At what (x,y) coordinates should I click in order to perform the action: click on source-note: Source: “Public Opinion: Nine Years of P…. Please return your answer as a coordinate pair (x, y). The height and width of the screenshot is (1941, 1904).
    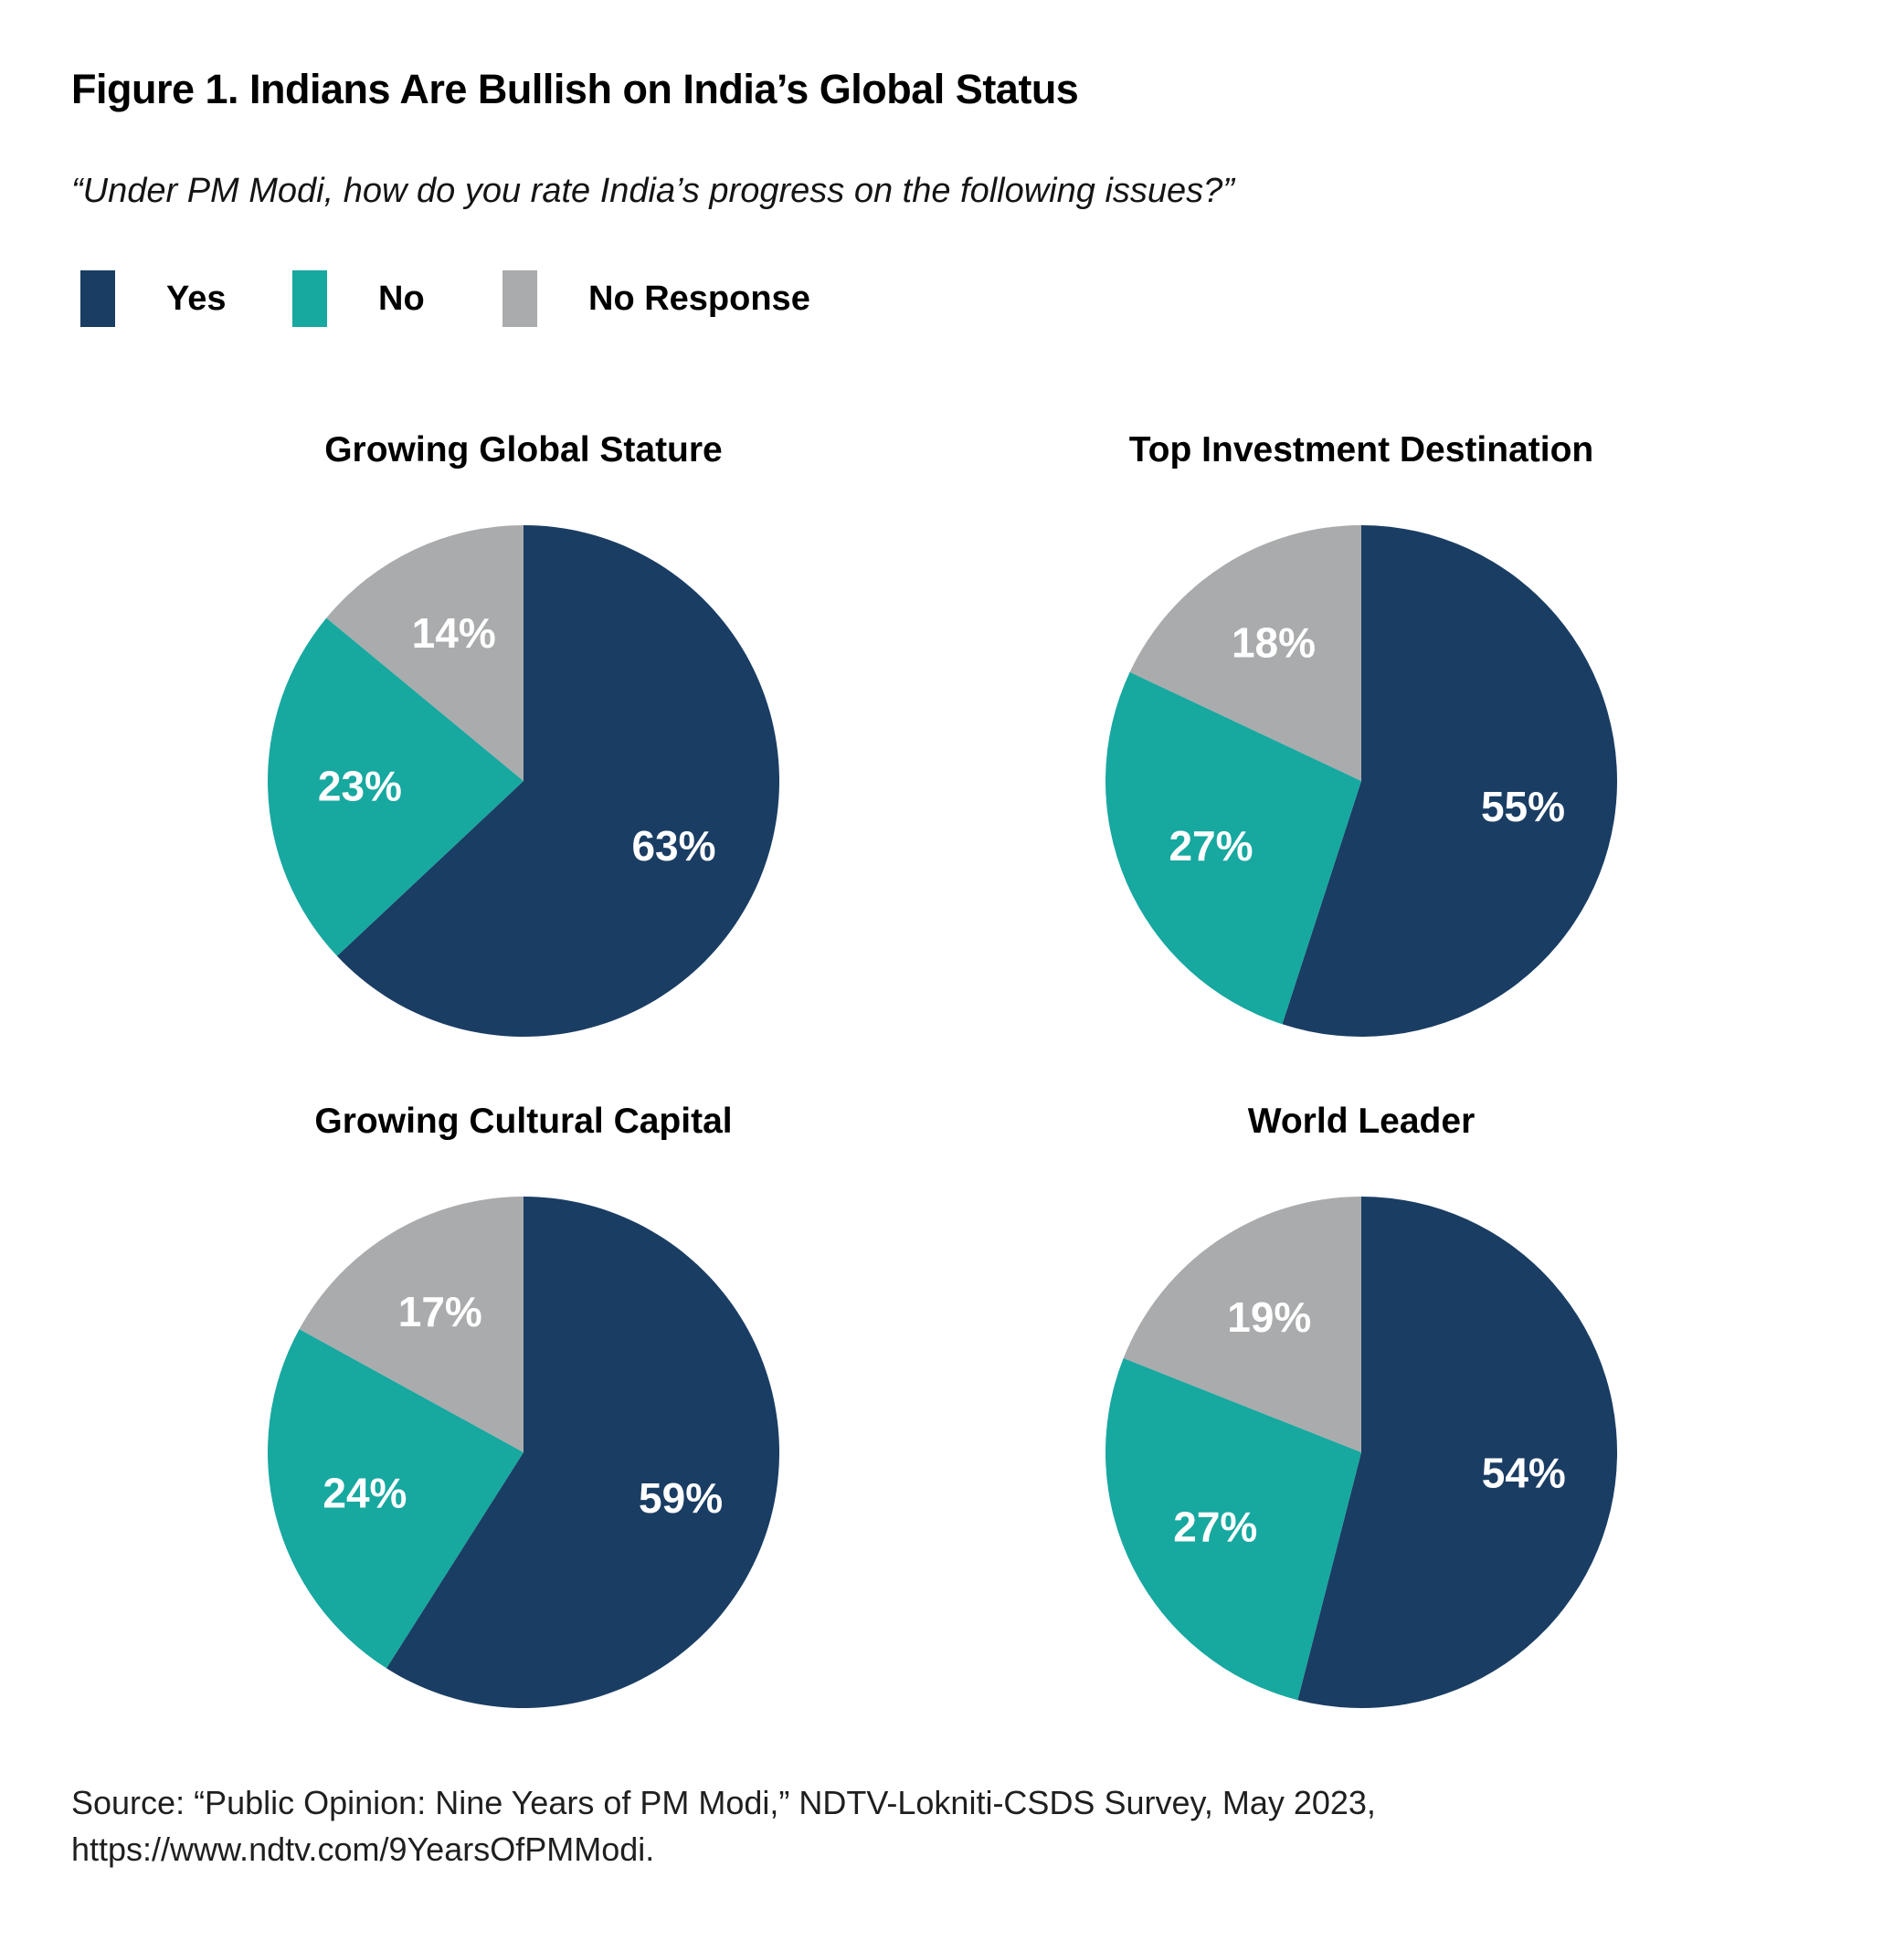
    Looking at the image, I should click on (724, 1825).